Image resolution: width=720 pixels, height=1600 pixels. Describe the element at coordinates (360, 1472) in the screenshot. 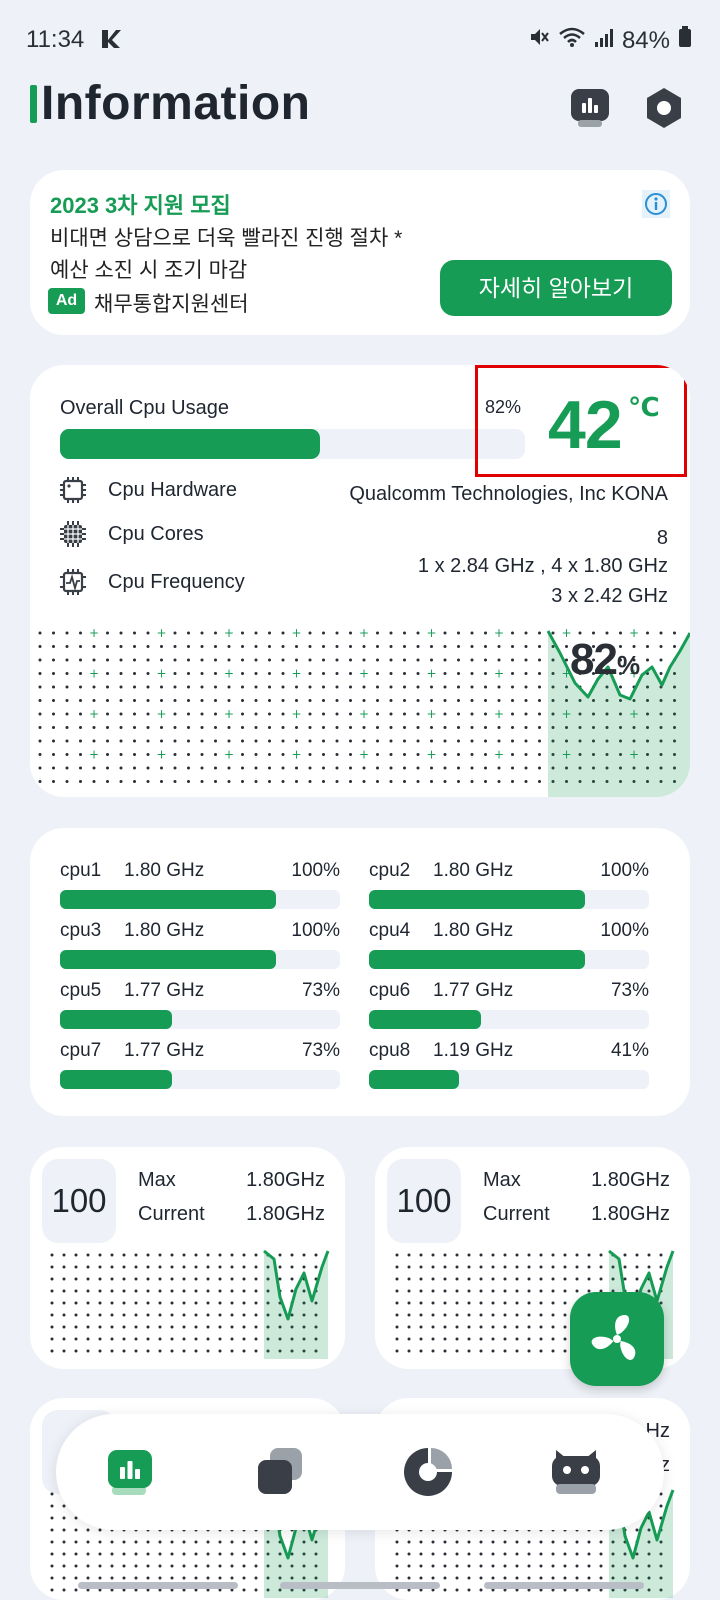

I see `bottom-navigation` at that location.